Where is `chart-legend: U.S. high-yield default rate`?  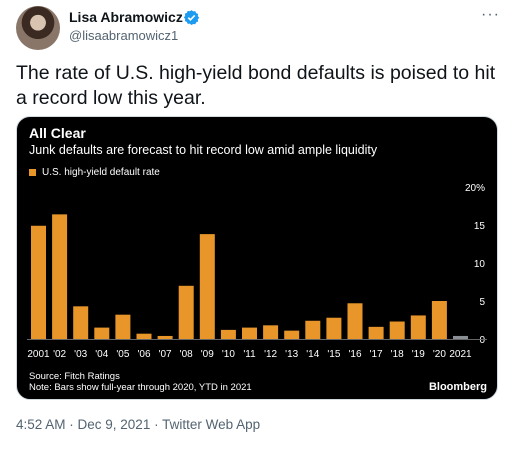
chart-legend: U.S. high-yield default rate is located at coordinates (94, 172).